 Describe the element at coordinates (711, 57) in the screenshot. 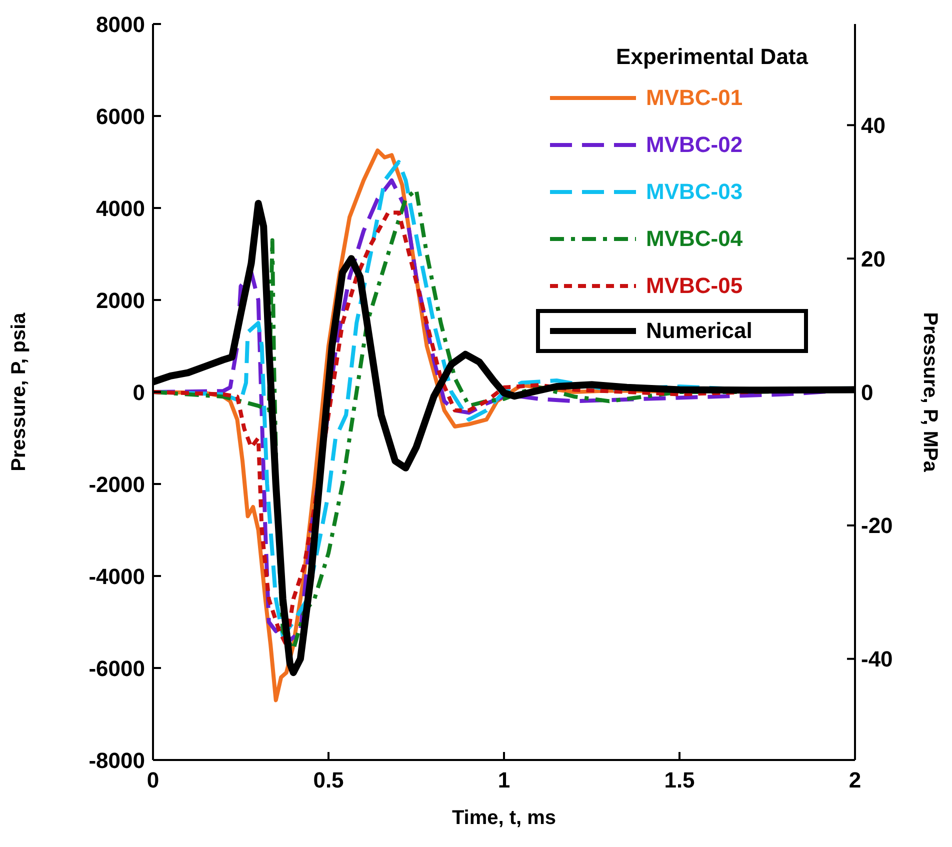

I see `legend-title: Experimental Data` at that location.